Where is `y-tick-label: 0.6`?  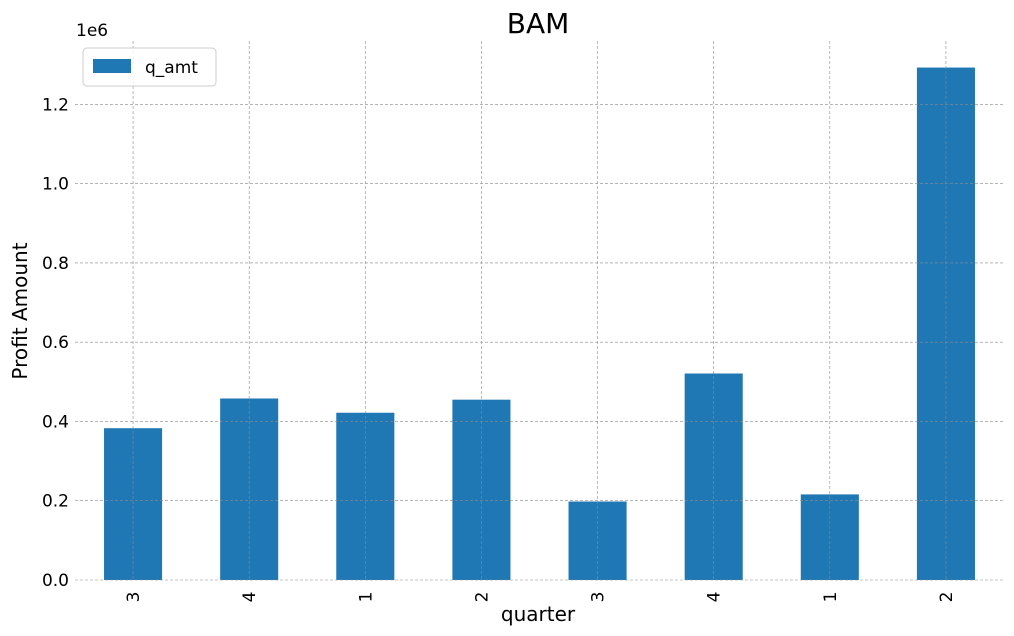
y-tick-label: 0.6 is located at coordinates (55, 343).